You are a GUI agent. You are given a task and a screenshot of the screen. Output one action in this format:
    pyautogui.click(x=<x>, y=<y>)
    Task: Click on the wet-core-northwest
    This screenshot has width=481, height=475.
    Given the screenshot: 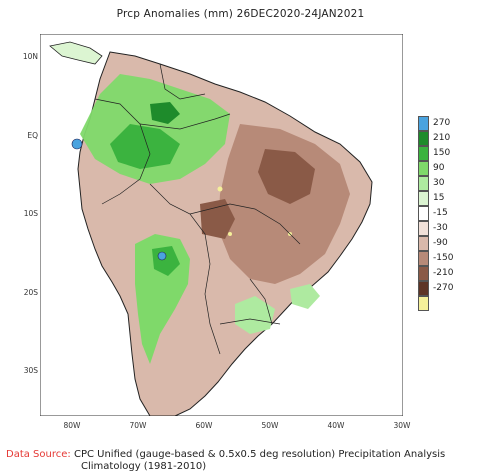 What is the action you would take?
    pyautogui.click(x=145, y=146)
    